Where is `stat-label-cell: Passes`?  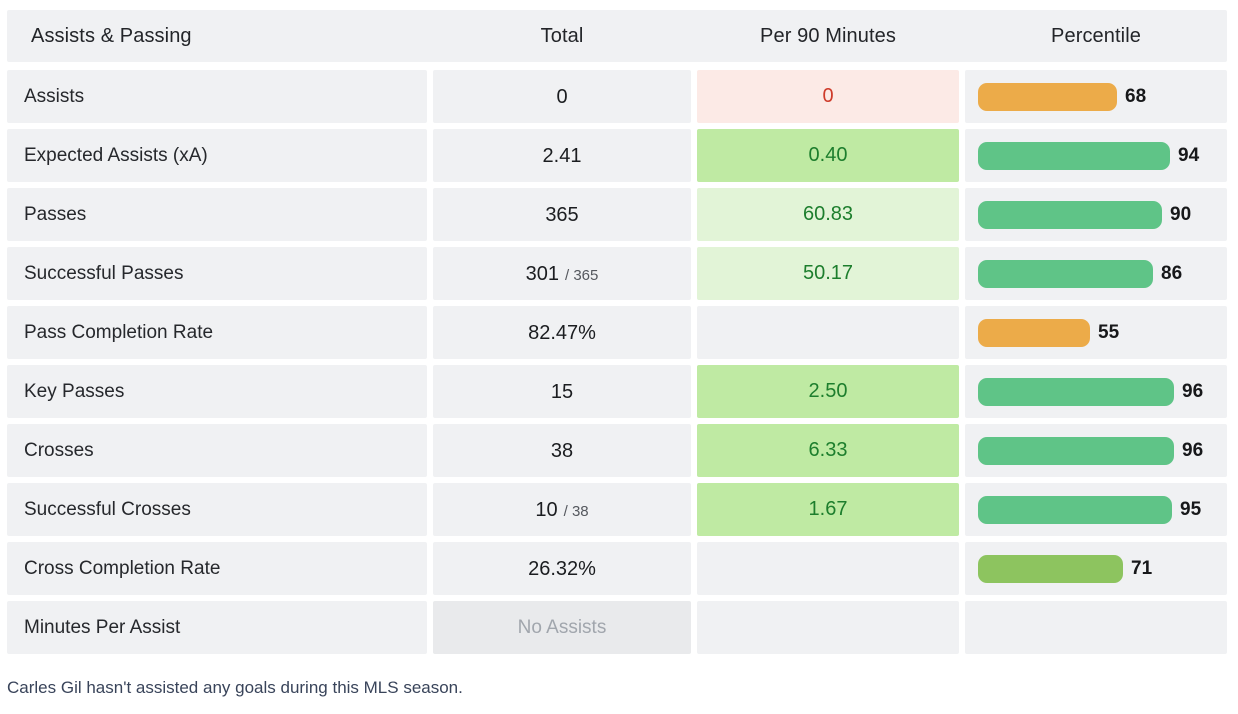 stat-label-cell: Passes is located at coordinates (217, 214).